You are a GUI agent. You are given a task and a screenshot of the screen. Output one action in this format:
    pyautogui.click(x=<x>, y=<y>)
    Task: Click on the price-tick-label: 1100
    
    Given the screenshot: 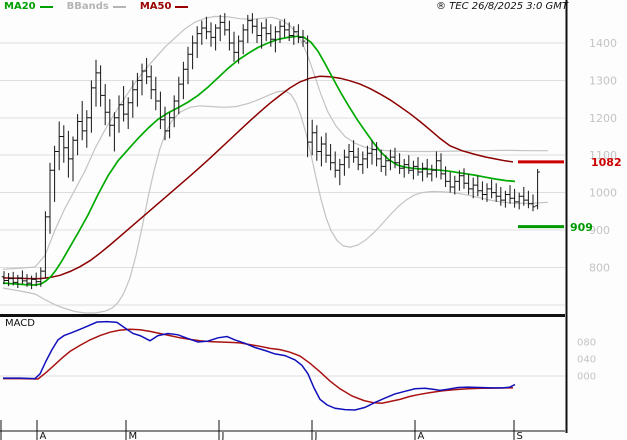 What is the action you would take?
    pyautogui.click(x=603, y=155)
    